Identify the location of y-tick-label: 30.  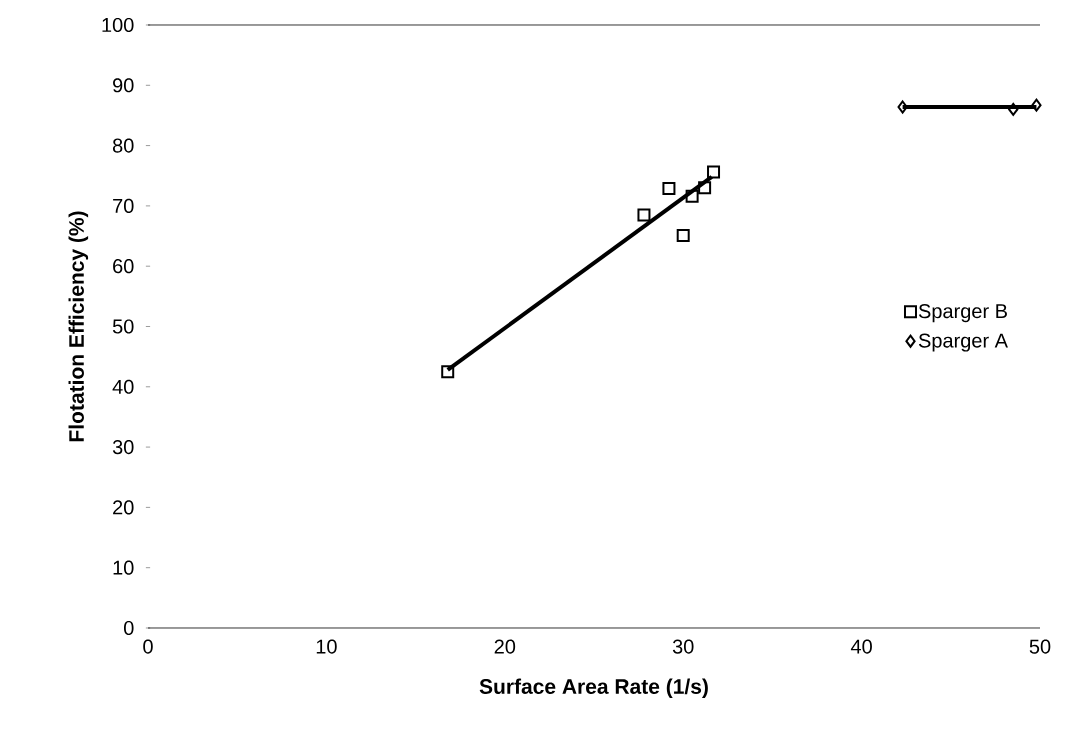
(123, 447).